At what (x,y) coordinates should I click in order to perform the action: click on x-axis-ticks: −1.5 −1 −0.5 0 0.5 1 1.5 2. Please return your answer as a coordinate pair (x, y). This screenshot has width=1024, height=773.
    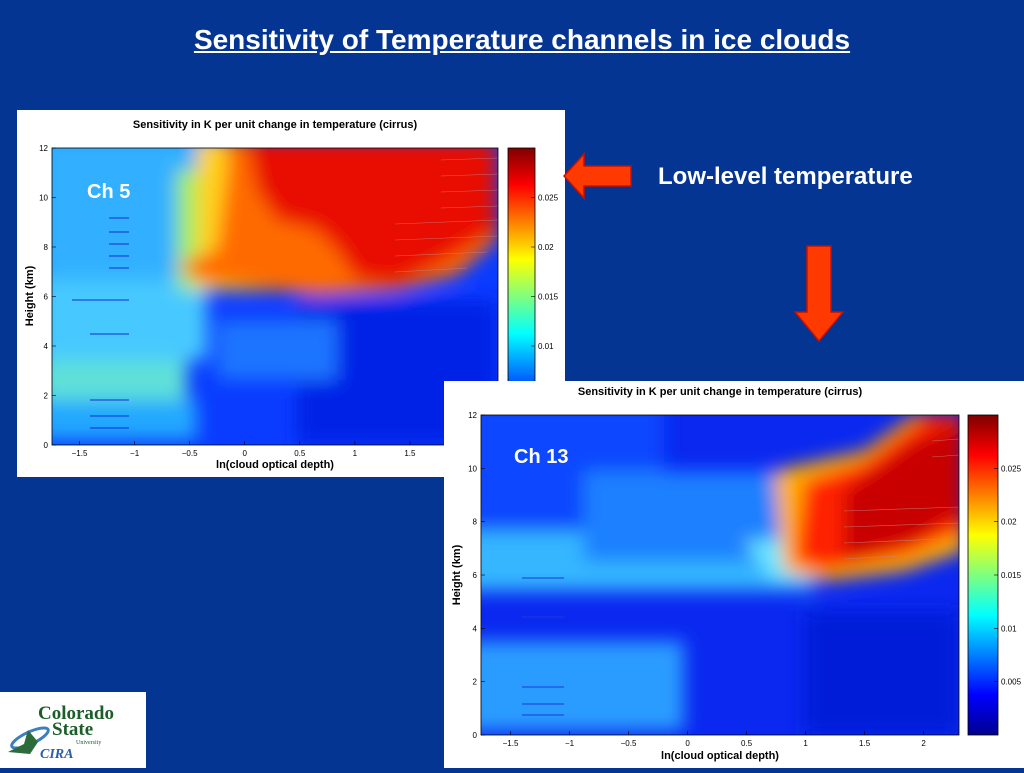
    Looking at the image, I should click on (714, 739).